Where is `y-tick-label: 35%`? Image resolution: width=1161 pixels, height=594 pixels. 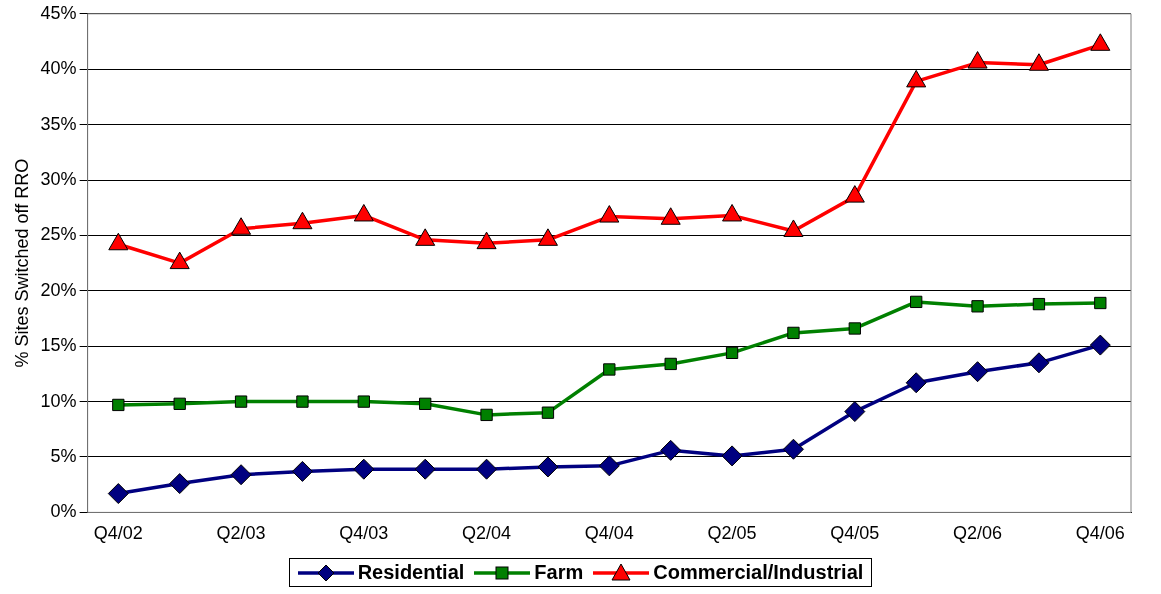 y-tick-label: 35% is located at coordinates (58, 123).